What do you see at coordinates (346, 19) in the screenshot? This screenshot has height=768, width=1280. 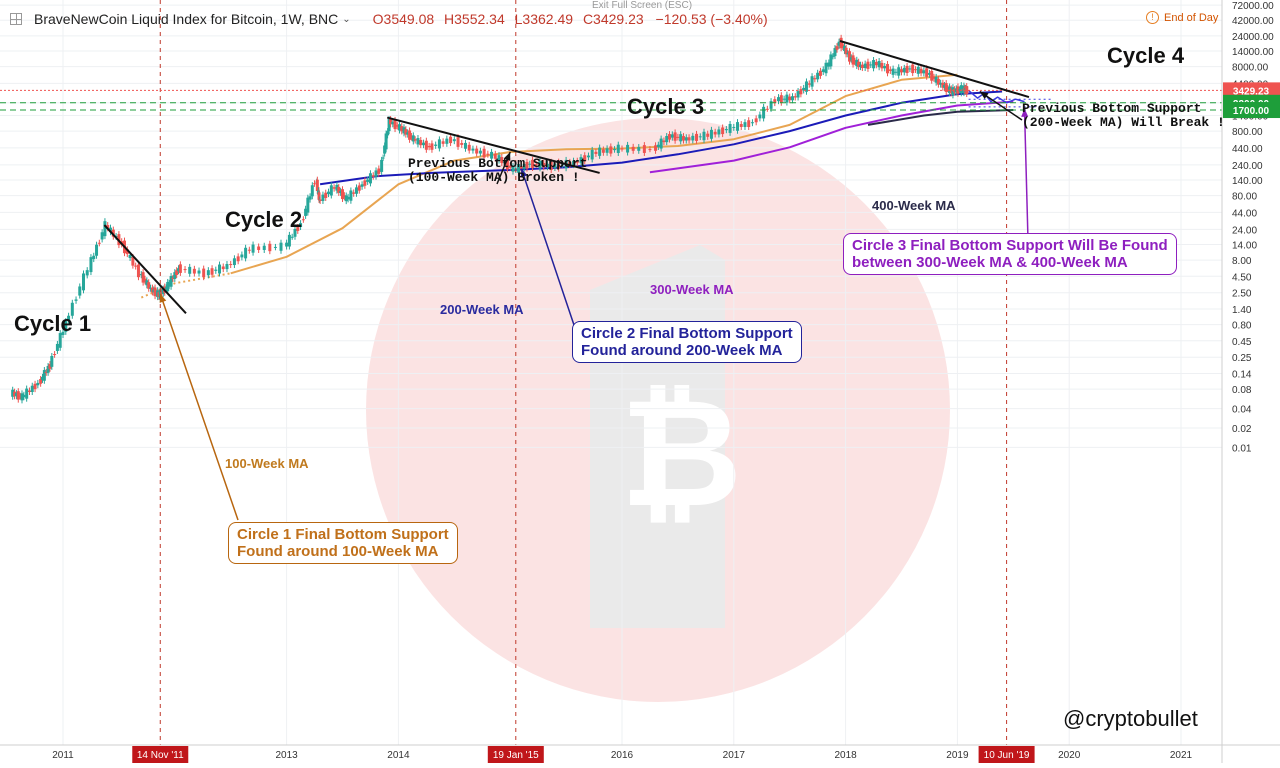 I see `chevron-down-icon: ⌄` at bounding box center [346, 19].